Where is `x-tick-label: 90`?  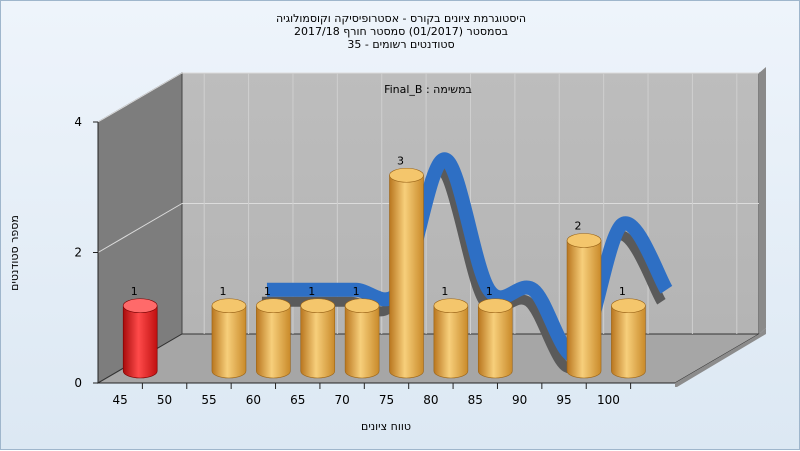
x-tick-label: 90 is located at coordinates (519, 400).